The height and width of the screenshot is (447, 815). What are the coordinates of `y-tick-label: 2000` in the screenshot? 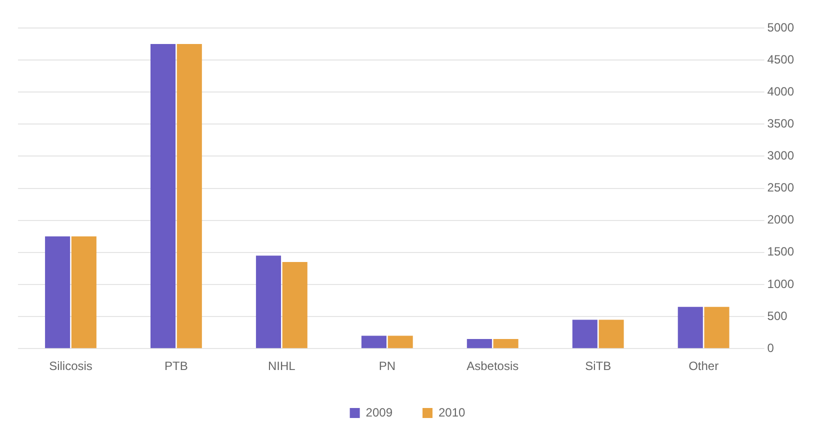 It's located at (780, 219).